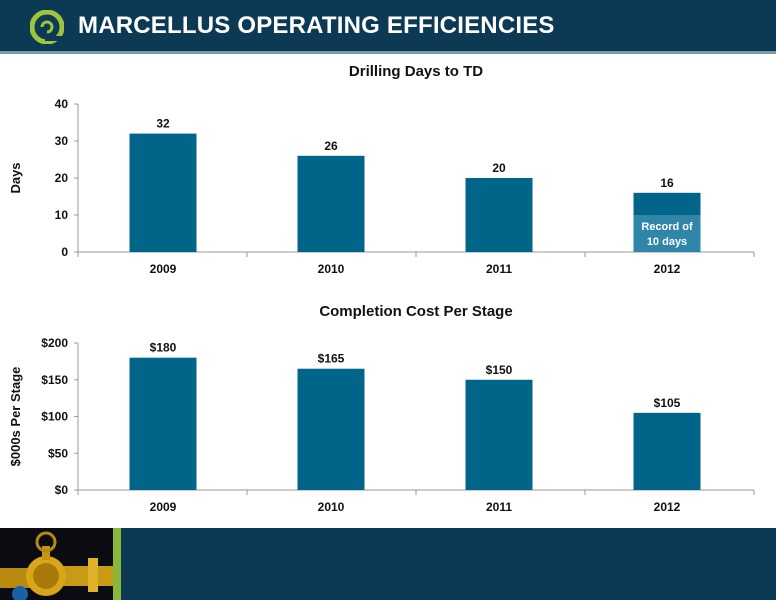 The height and width of the screenshot is (600, 776). I want to click on company-logo-icon, so click(47, 27).